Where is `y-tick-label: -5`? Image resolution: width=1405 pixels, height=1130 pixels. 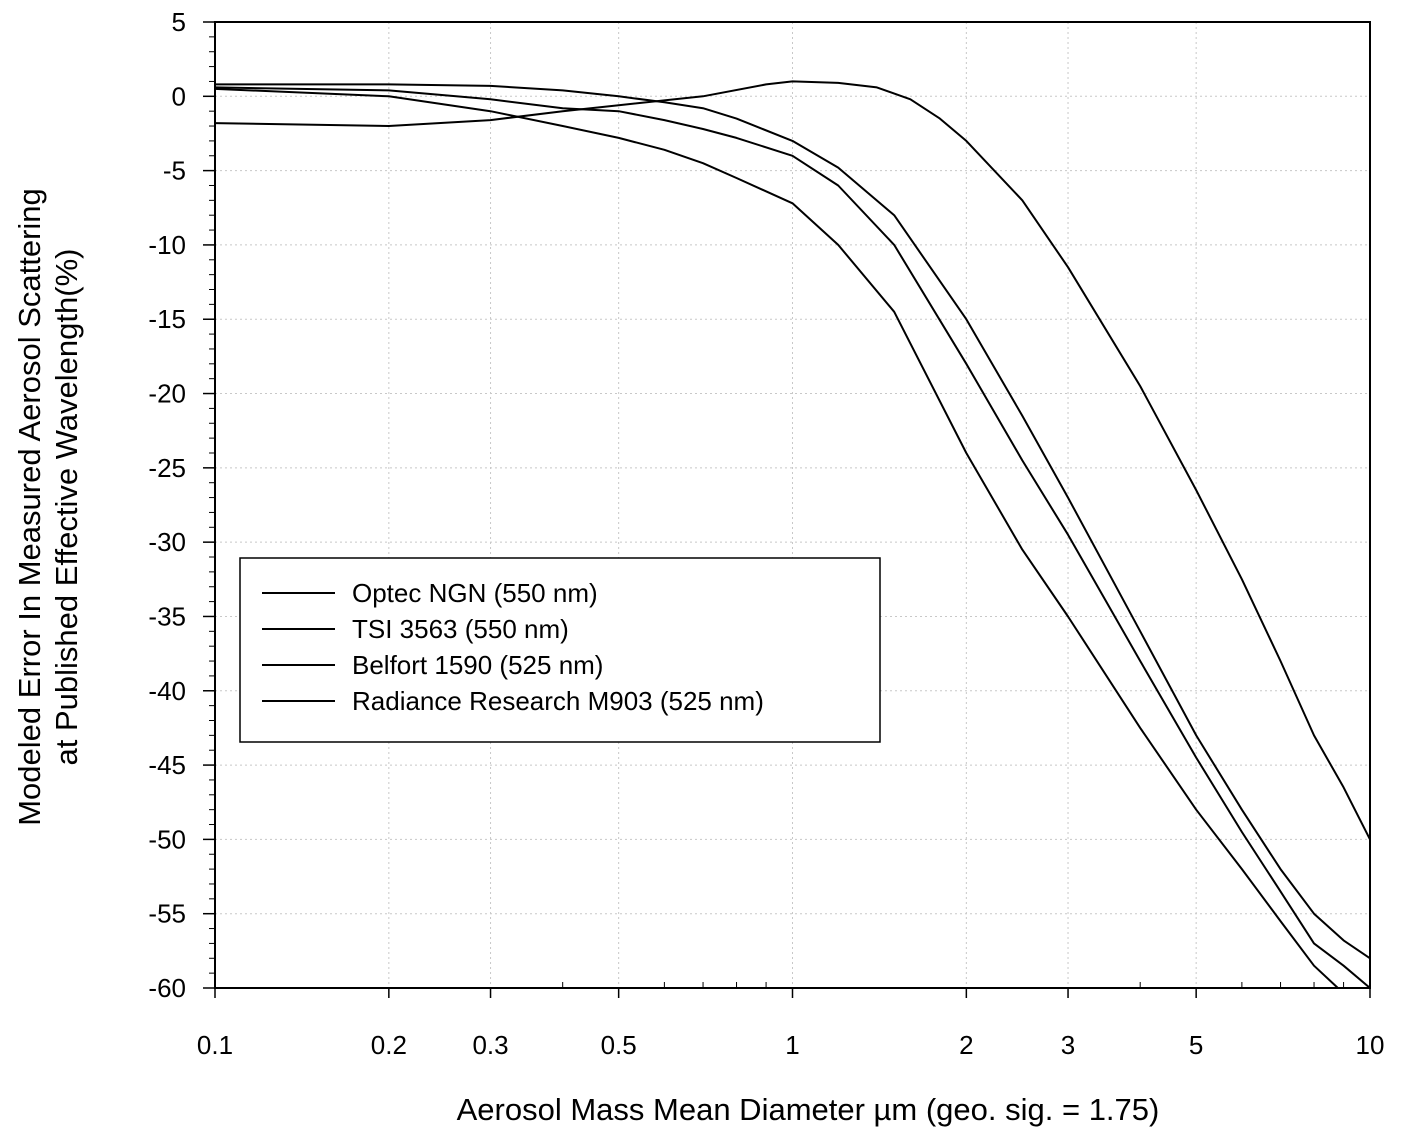 y-tick-label: -5 is located at coordinates (174, 171).